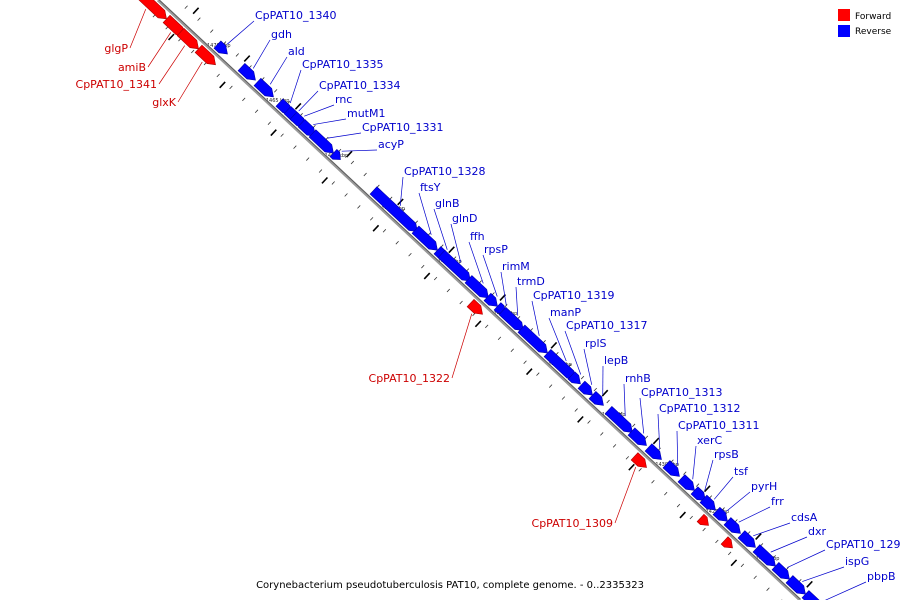  Describe the element at coordinates (149, 10) in the screenshot. I see `gene-arrow-glgp` at that location.